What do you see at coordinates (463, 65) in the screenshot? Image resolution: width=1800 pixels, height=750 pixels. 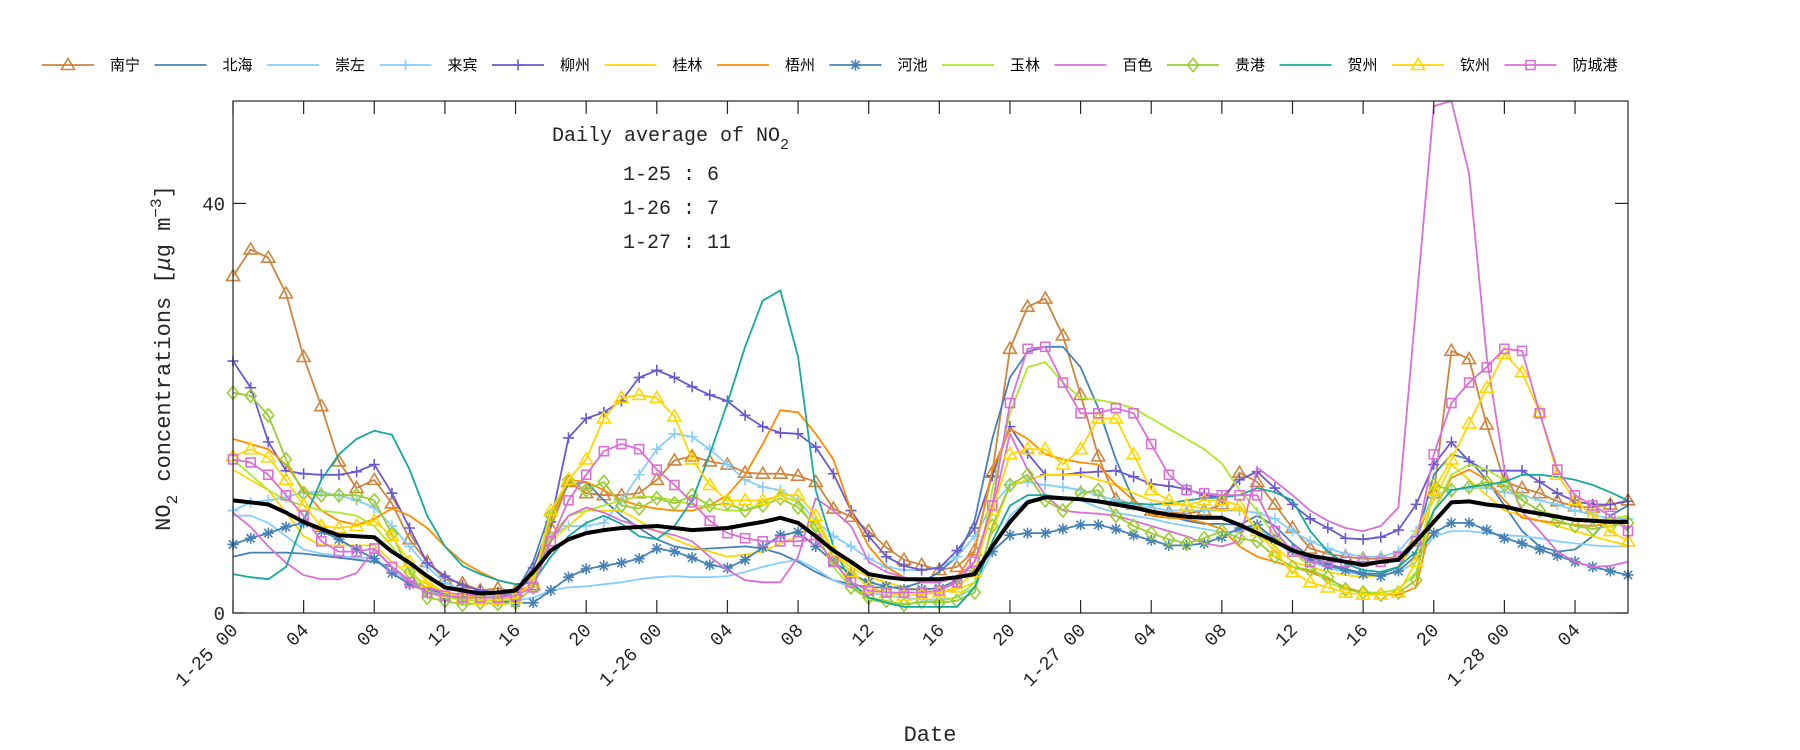 I see `legend-label: 来宾` at bounding box center [463, 65].